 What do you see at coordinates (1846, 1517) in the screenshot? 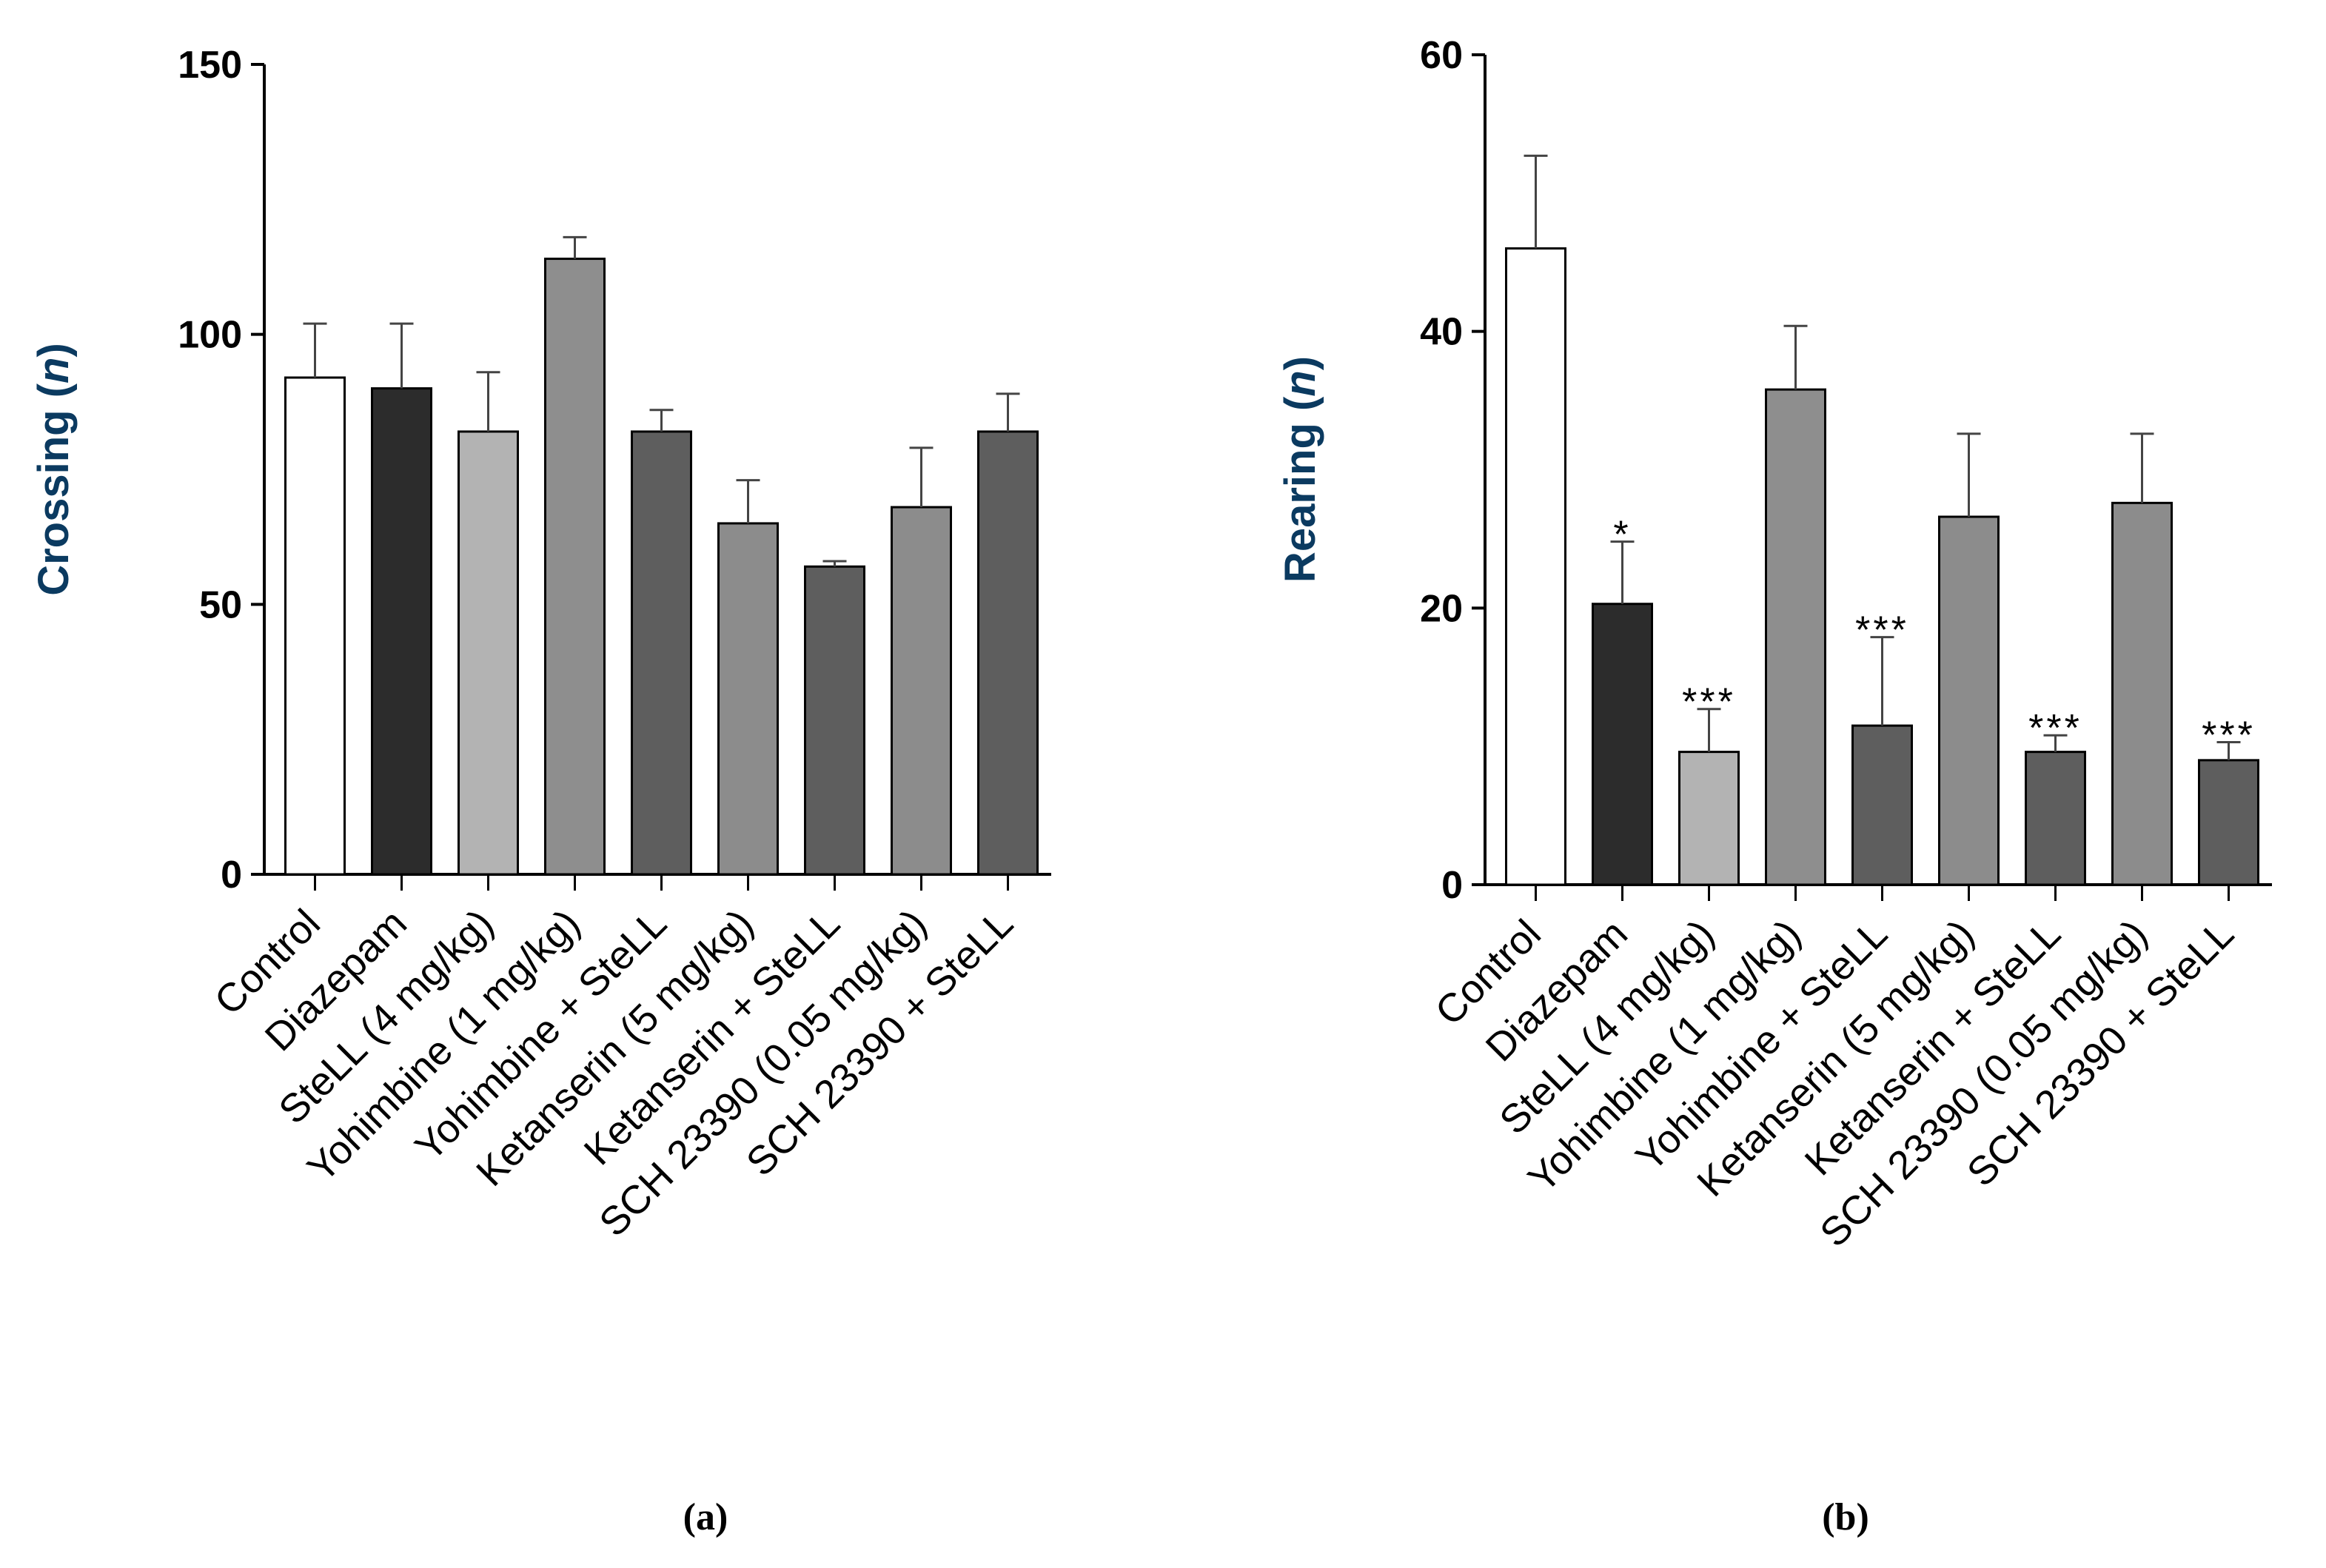
I see `panel-label-b: (b)` at bounding box center [1846, 1517].